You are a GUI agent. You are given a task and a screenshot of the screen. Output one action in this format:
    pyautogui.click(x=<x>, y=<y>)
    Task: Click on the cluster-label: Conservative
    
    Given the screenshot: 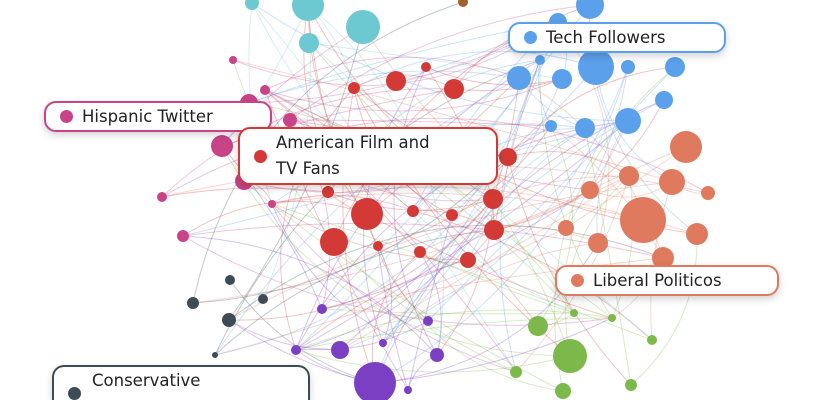 What is the action you would take?
    pyautogui.click(x=181, y=382)
    